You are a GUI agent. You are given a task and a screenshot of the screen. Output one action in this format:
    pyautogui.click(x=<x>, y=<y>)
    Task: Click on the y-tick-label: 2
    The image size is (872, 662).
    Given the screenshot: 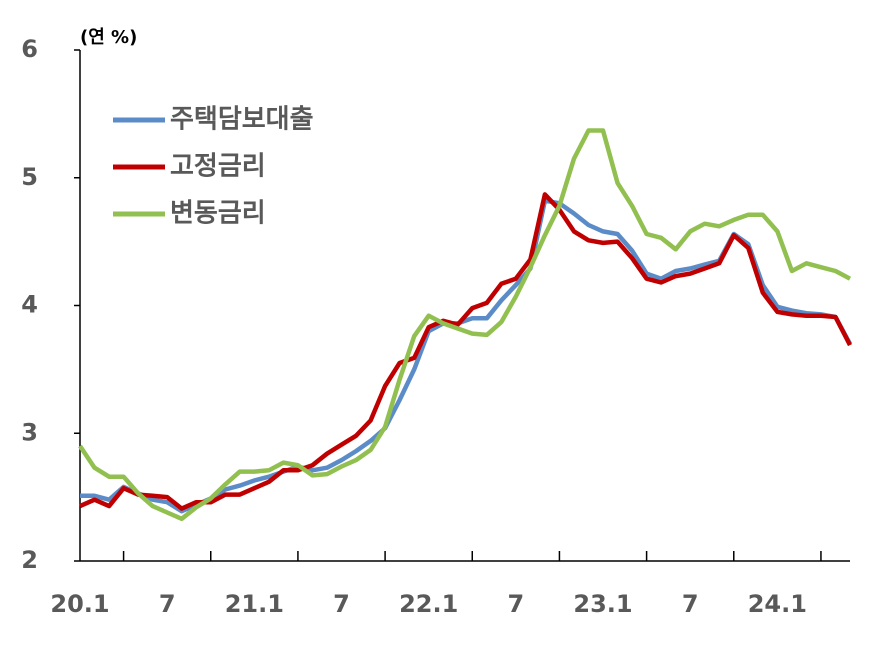 What is the action you would take?
    pyautogui.click(x=29, y=560)
    